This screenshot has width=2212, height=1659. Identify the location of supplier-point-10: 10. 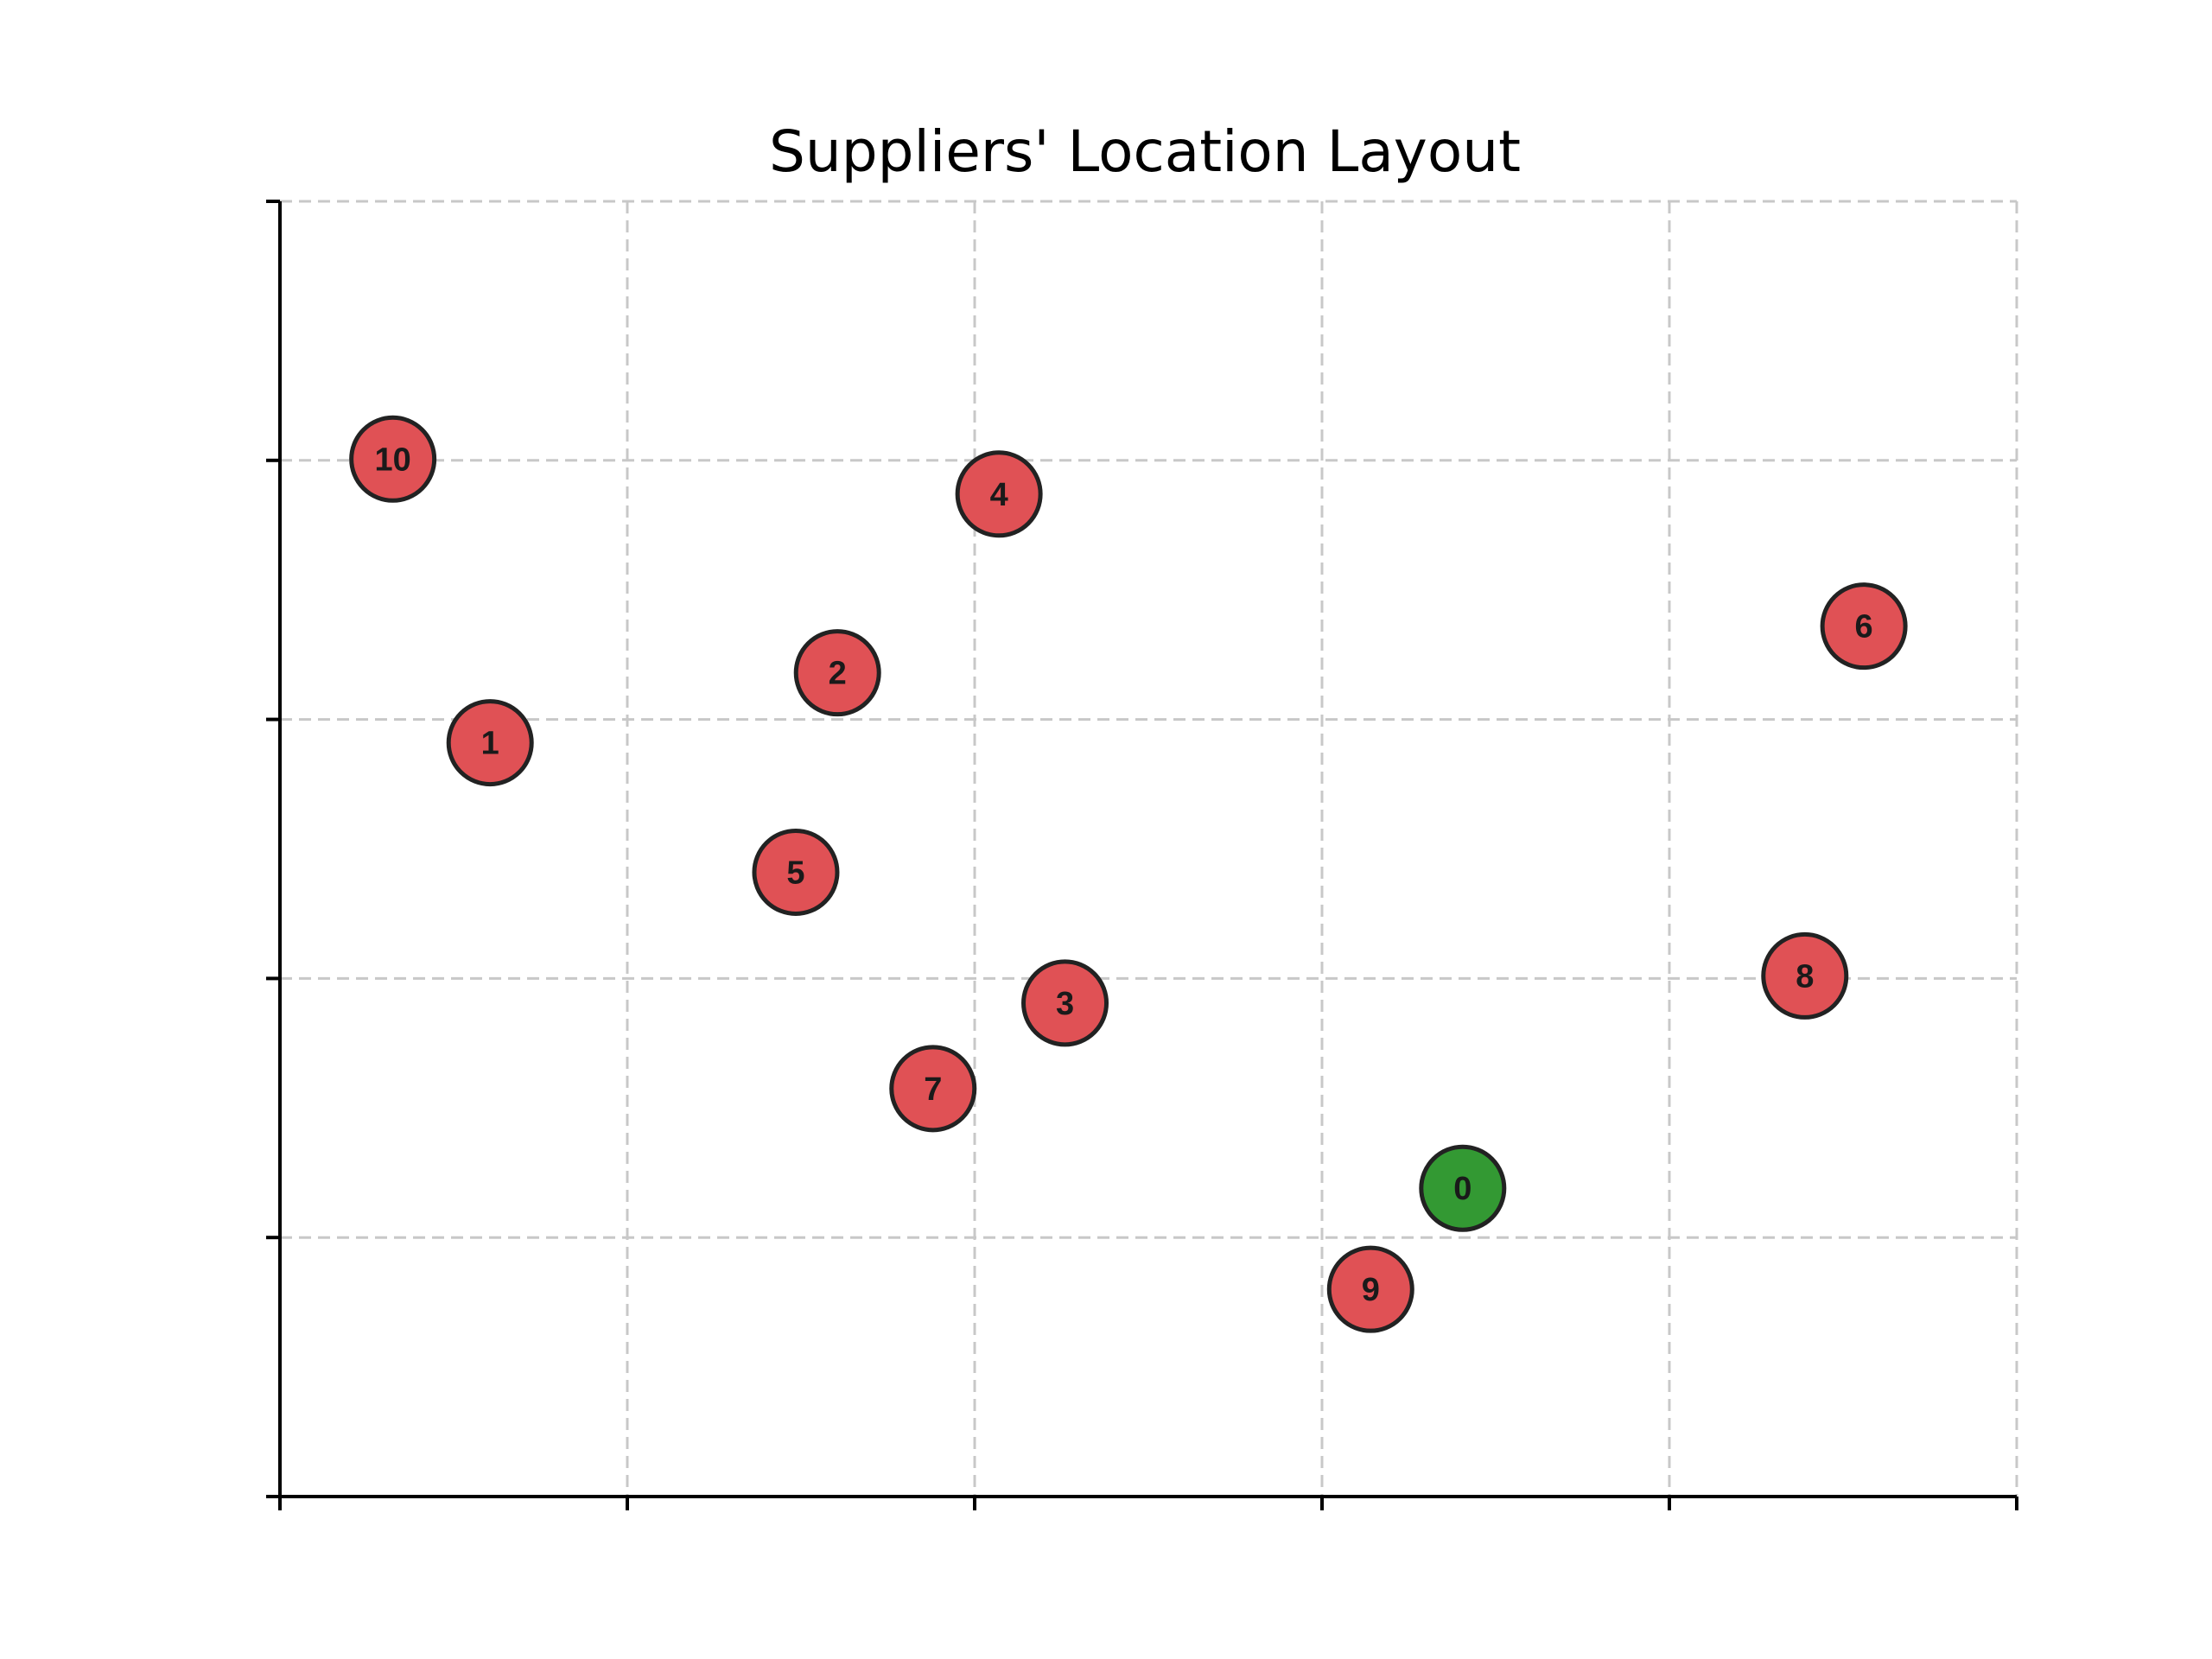
(393, 459).